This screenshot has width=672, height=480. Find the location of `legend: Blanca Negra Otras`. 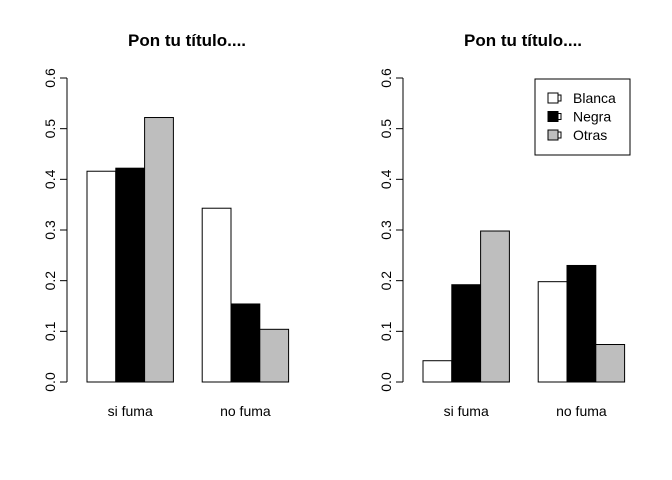

legend: Blanca Negra Otras is located at coordinates (582, 117).